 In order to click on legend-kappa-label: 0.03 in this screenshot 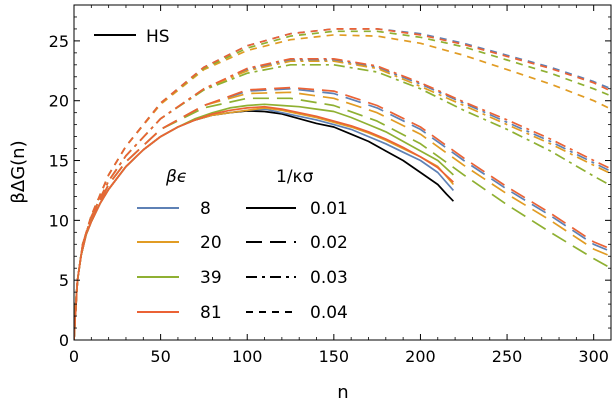, I will do `click(329, 278)`.